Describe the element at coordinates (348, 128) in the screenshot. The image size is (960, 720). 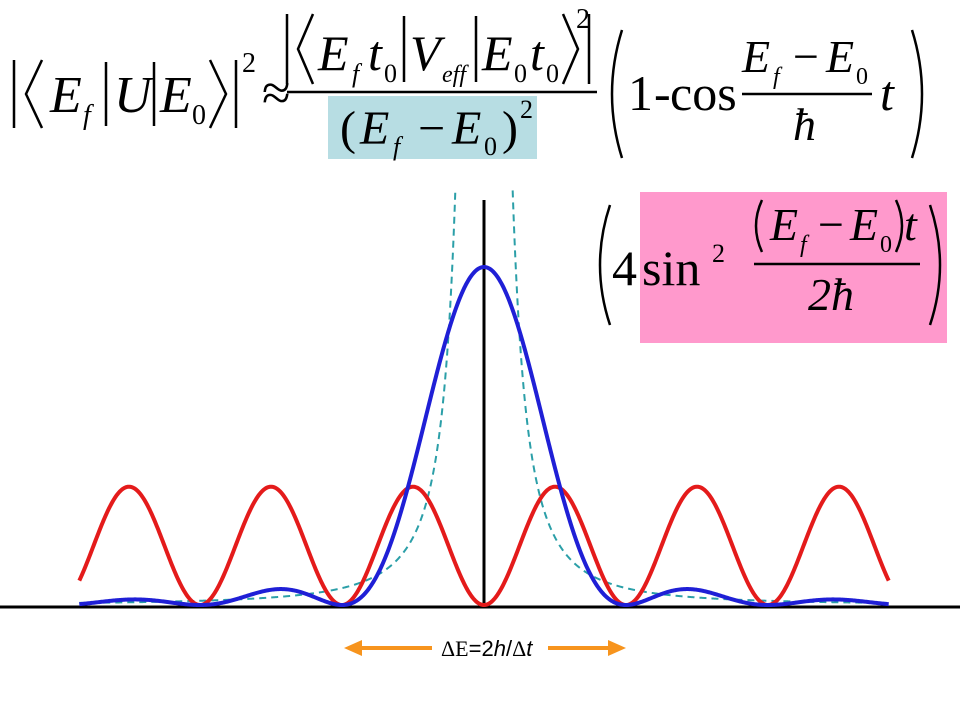
I see `den-open-paren: (` at that location.